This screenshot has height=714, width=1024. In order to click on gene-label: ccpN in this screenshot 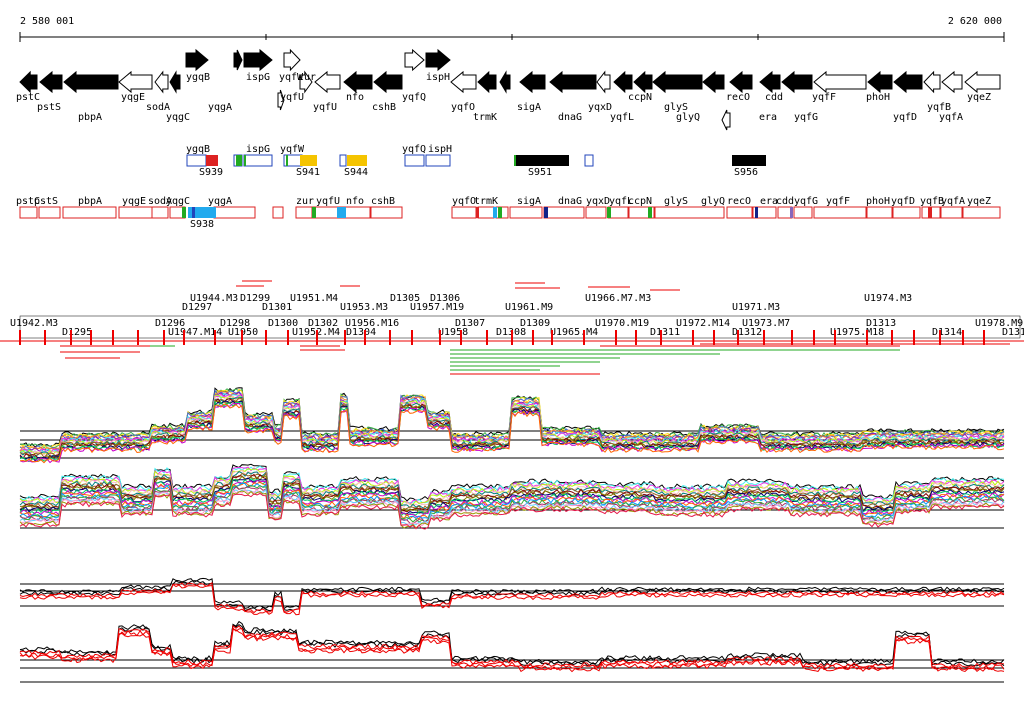, I will do `click(640, 97)`.